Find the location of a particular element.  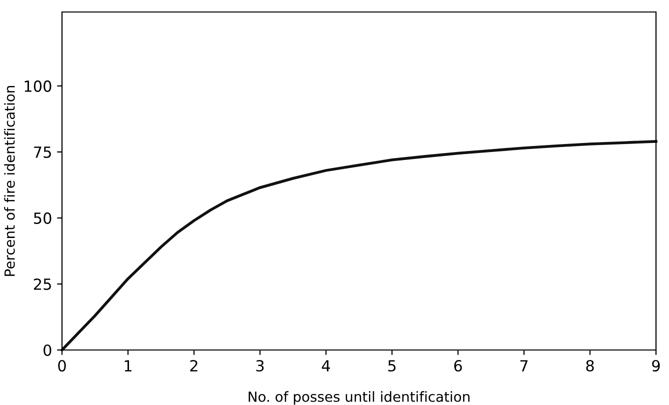

y-tick-label: 75 is located at coordinates (42, 152).